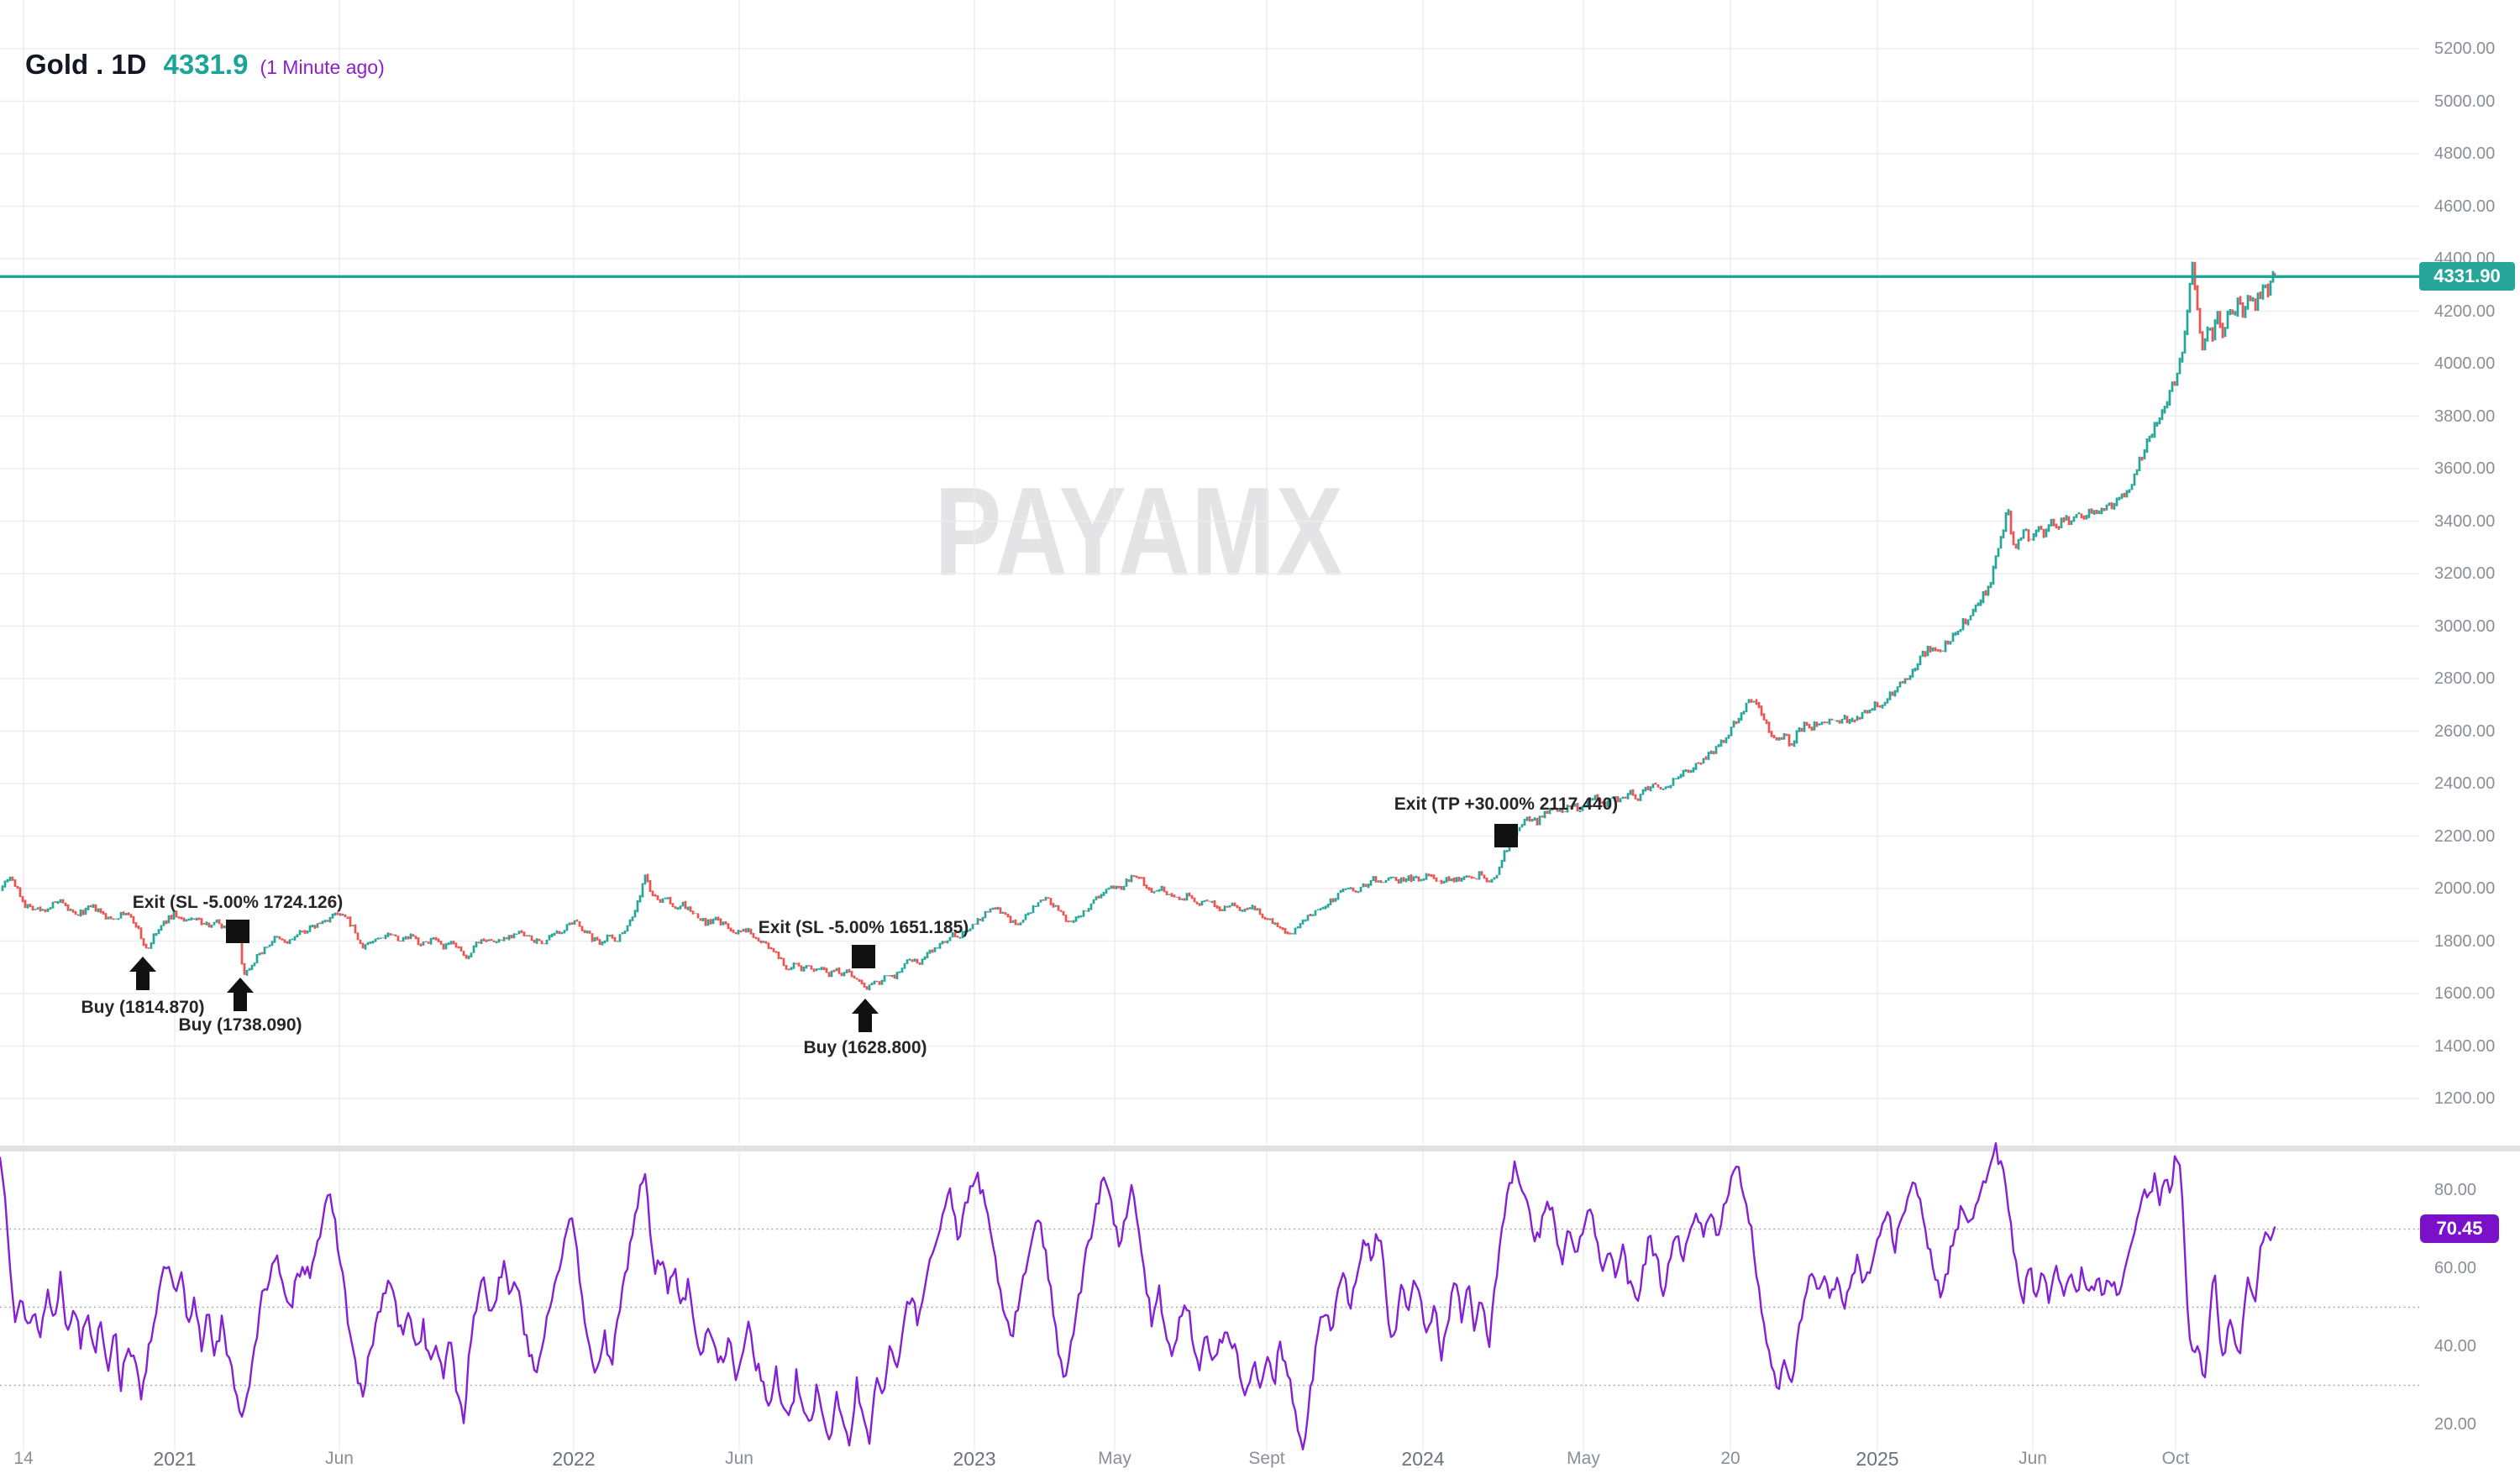 The height and width of the screenshot is (1484, 2520). I want to click on pane-divider, so click(1260, 1148).